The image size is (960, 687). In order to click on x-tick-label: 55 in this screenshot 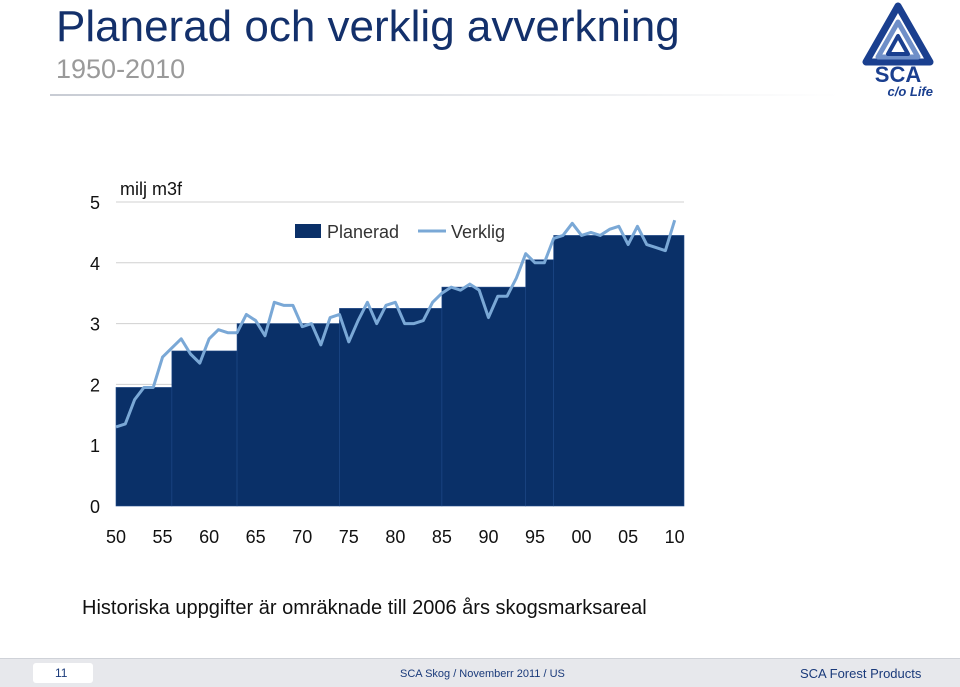, I will do `click(163, 537)`.